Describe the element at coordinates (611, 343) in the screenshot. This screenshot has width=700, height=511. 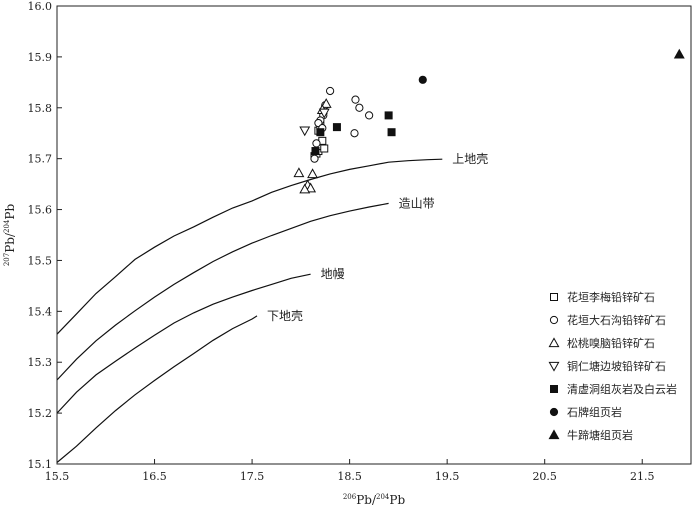
I see `legend-label: 松桃嗅脑铅锌矿石` at that location.